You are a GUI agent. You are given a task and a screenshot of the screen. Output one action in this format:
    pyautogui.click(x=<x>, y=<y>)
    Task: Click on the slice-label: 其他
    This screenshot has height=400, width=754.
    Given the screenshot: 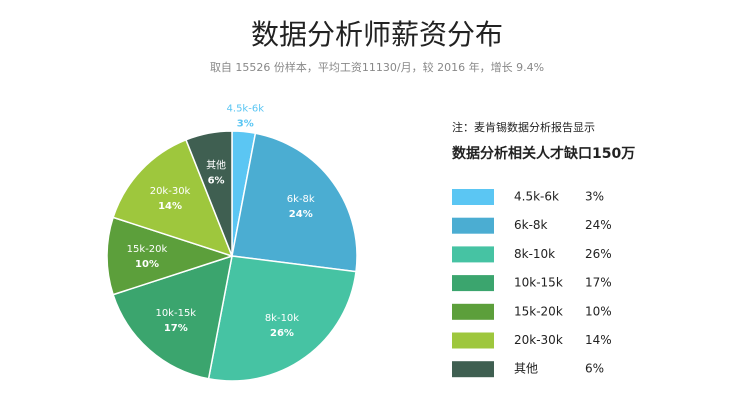 What is the action you would take?
    pyautogui.click(x=216, y=165)
    